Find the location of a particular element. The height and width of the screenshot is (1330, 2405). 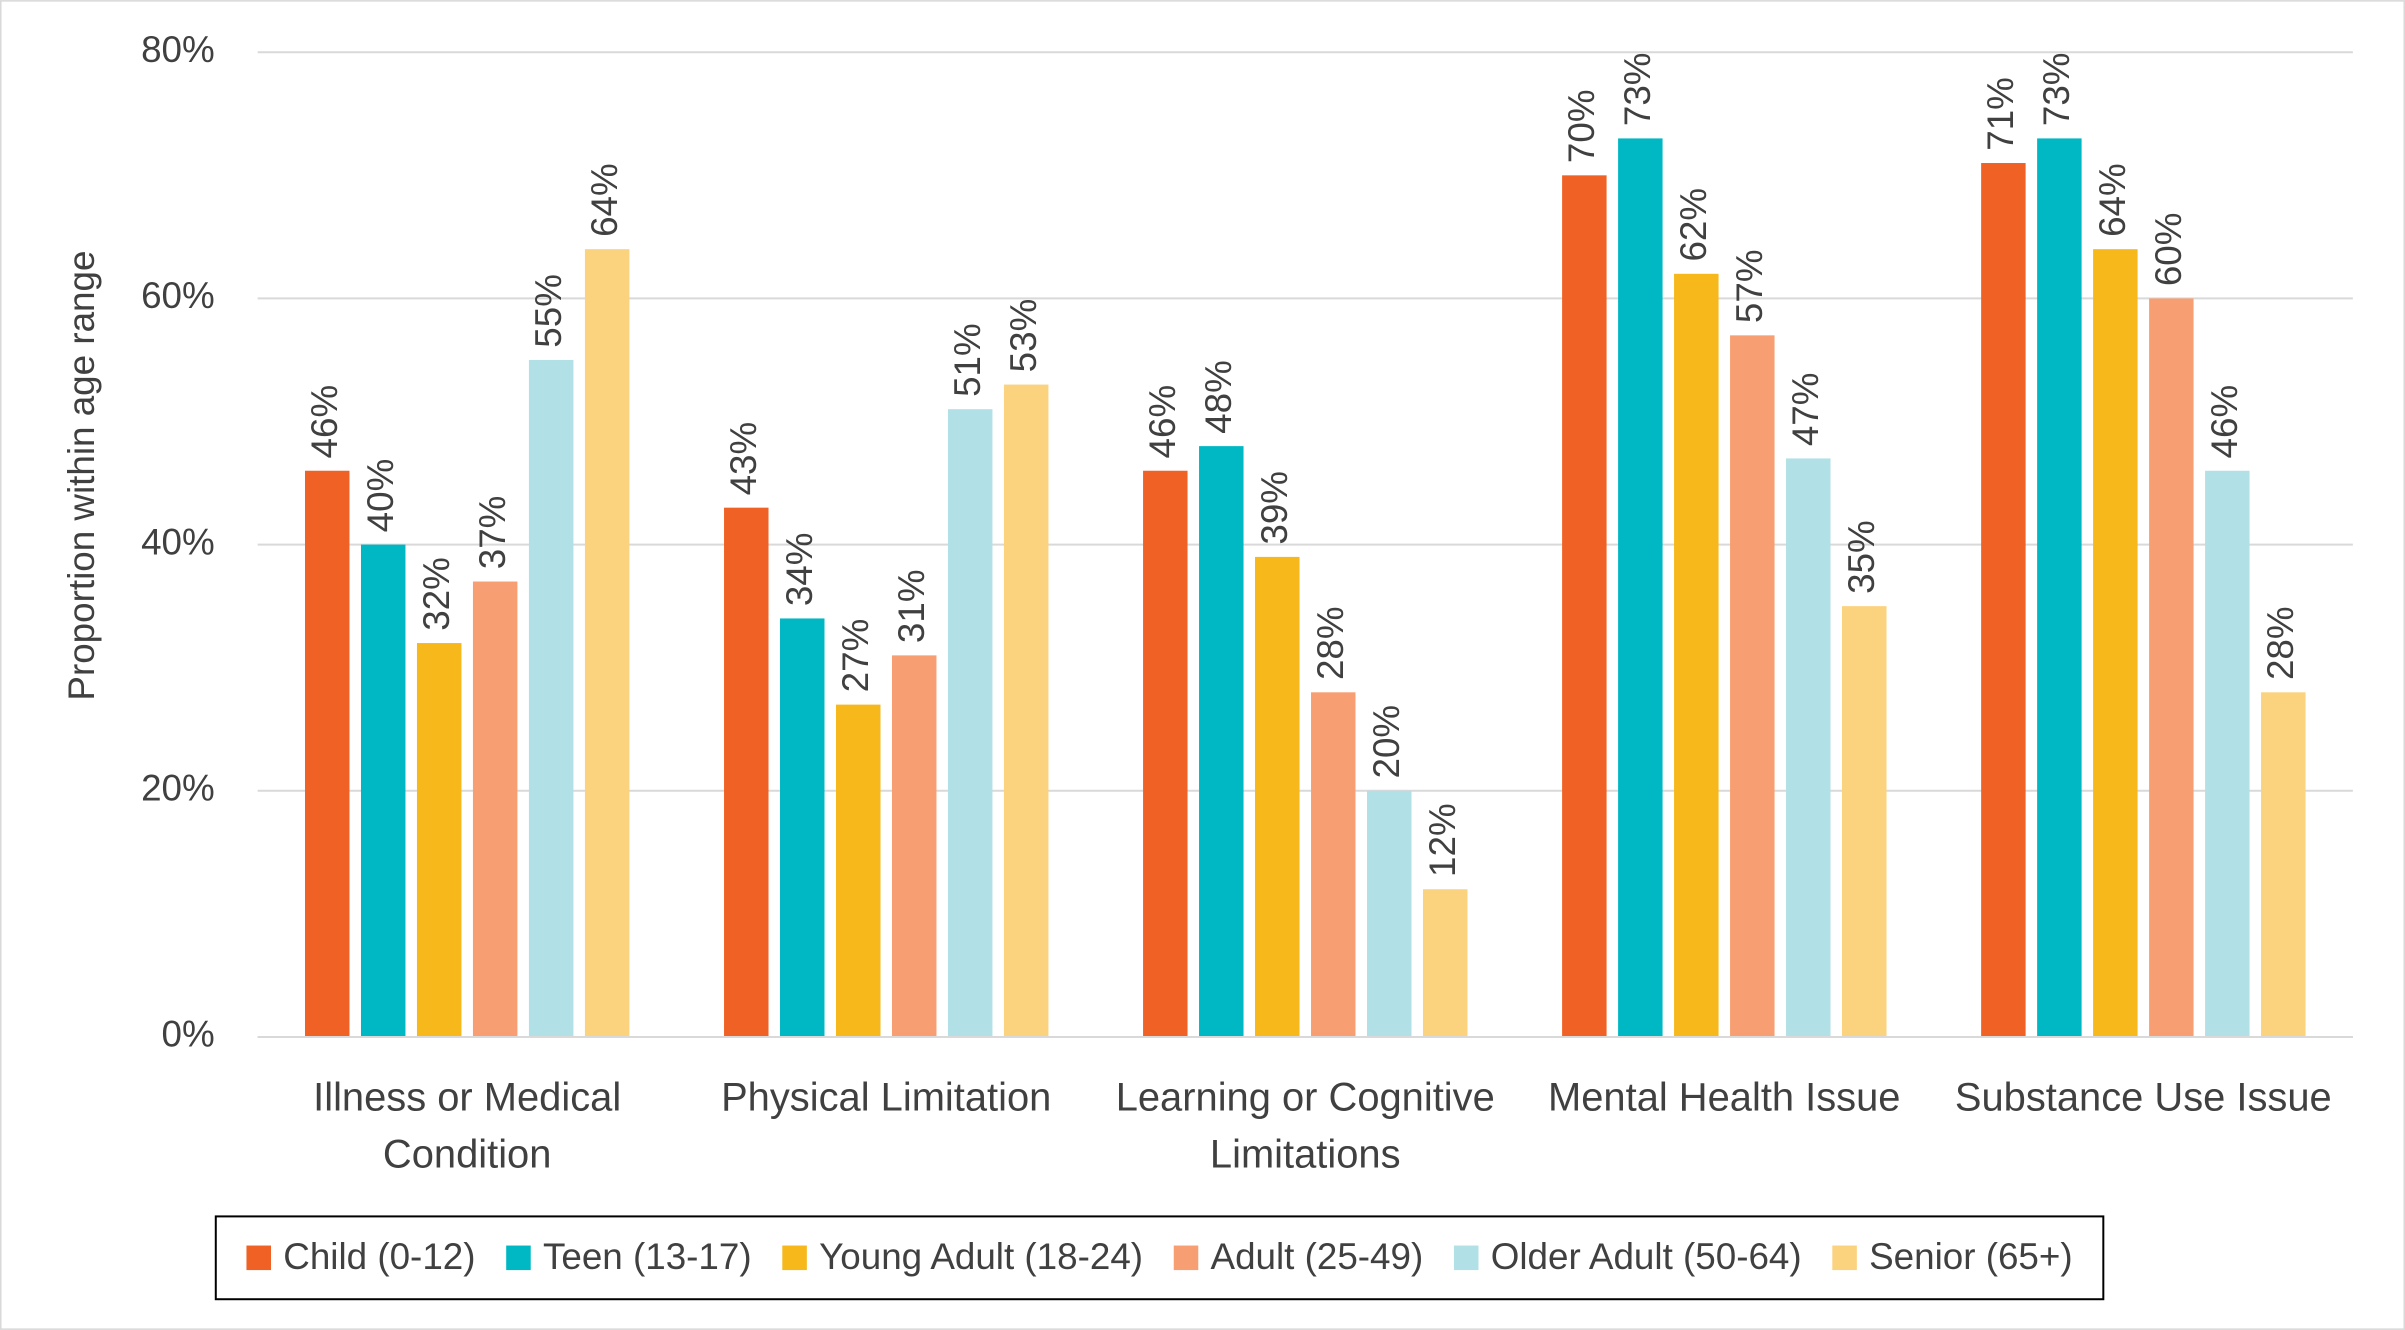

x-tick-label-box: Physical Limitation is located at coordinates (886, 1096).